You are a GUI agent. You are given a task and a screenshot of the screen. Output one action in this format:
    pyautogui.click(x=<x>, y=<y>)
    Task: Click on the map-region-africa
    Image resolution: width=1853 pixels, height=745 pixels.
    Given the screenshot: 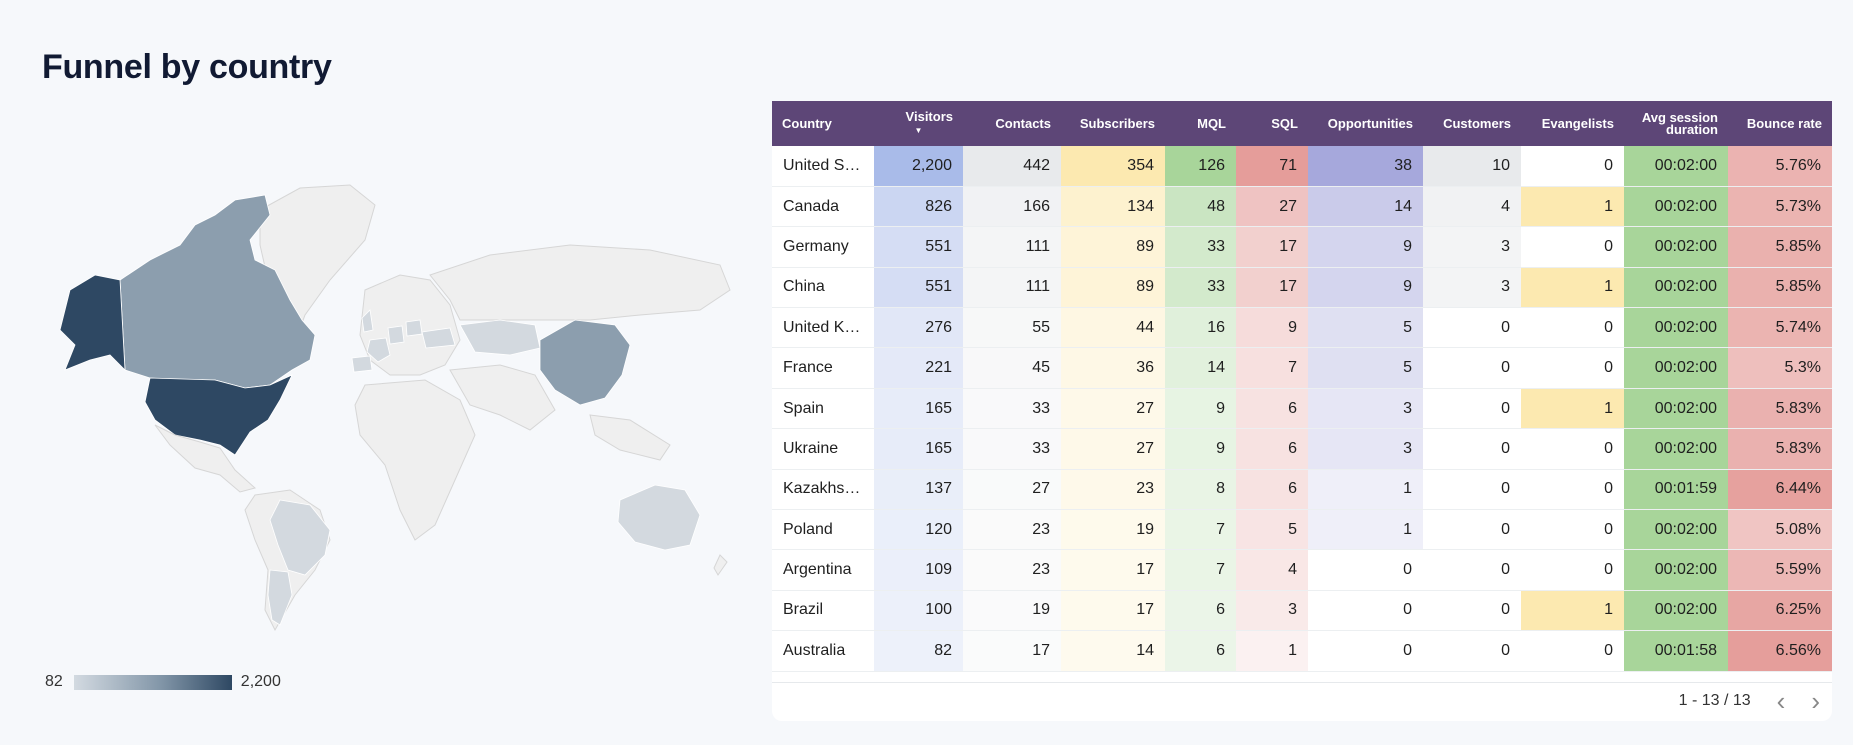 What is the action you would take?
    pyautogui.click(x=415, y=460)
    